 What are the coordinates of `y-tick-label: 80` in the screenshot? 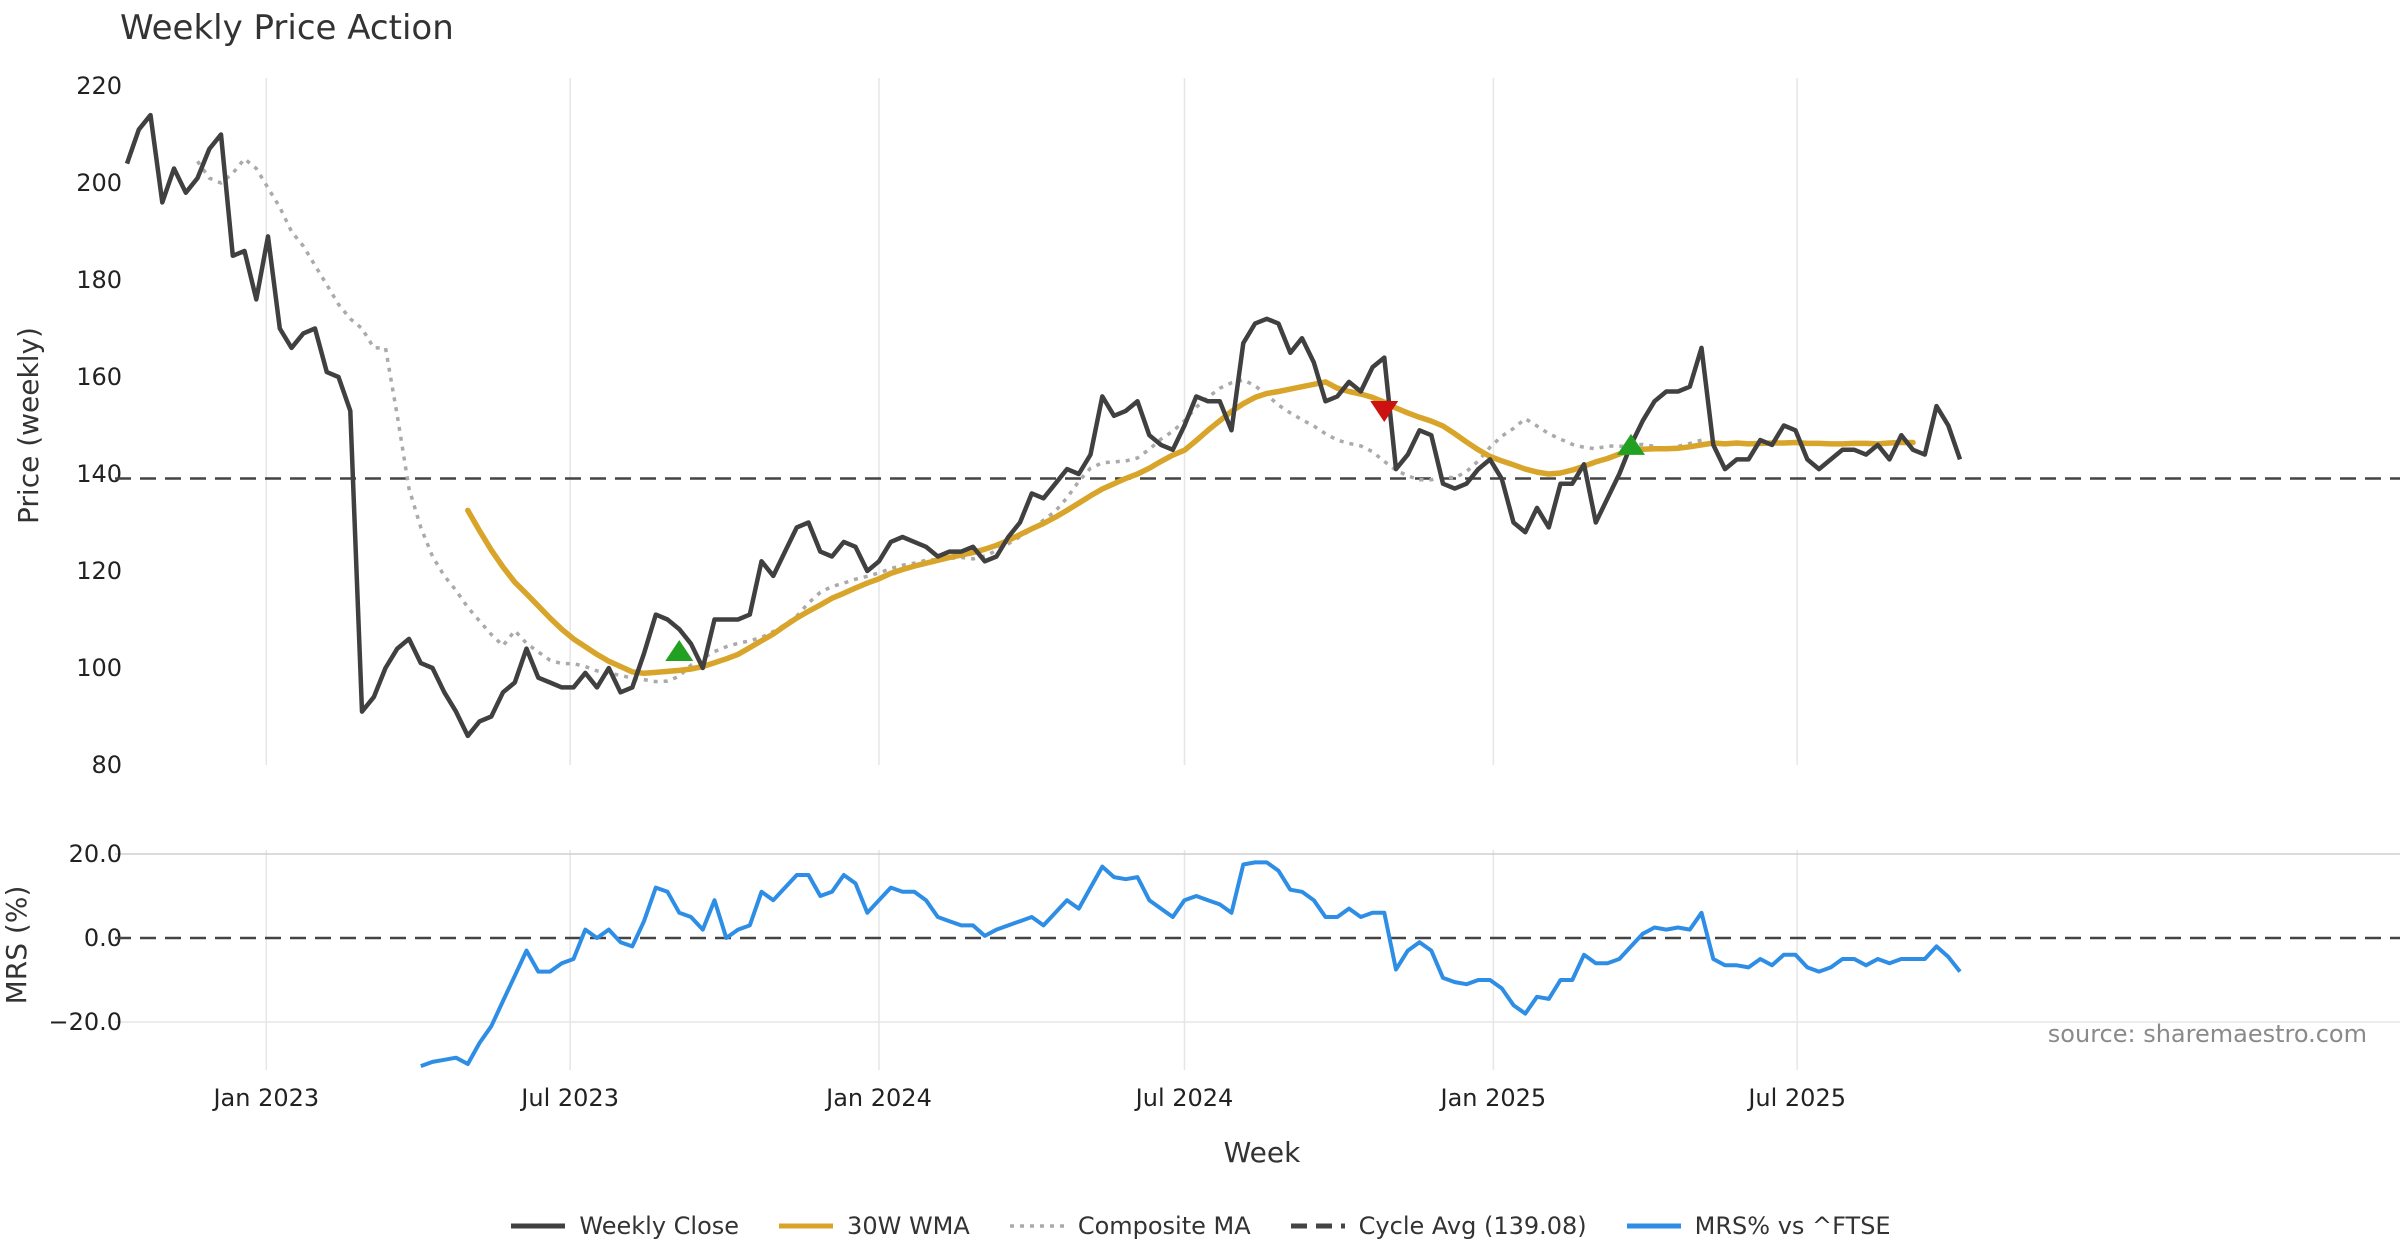 It's located at (106, 765).